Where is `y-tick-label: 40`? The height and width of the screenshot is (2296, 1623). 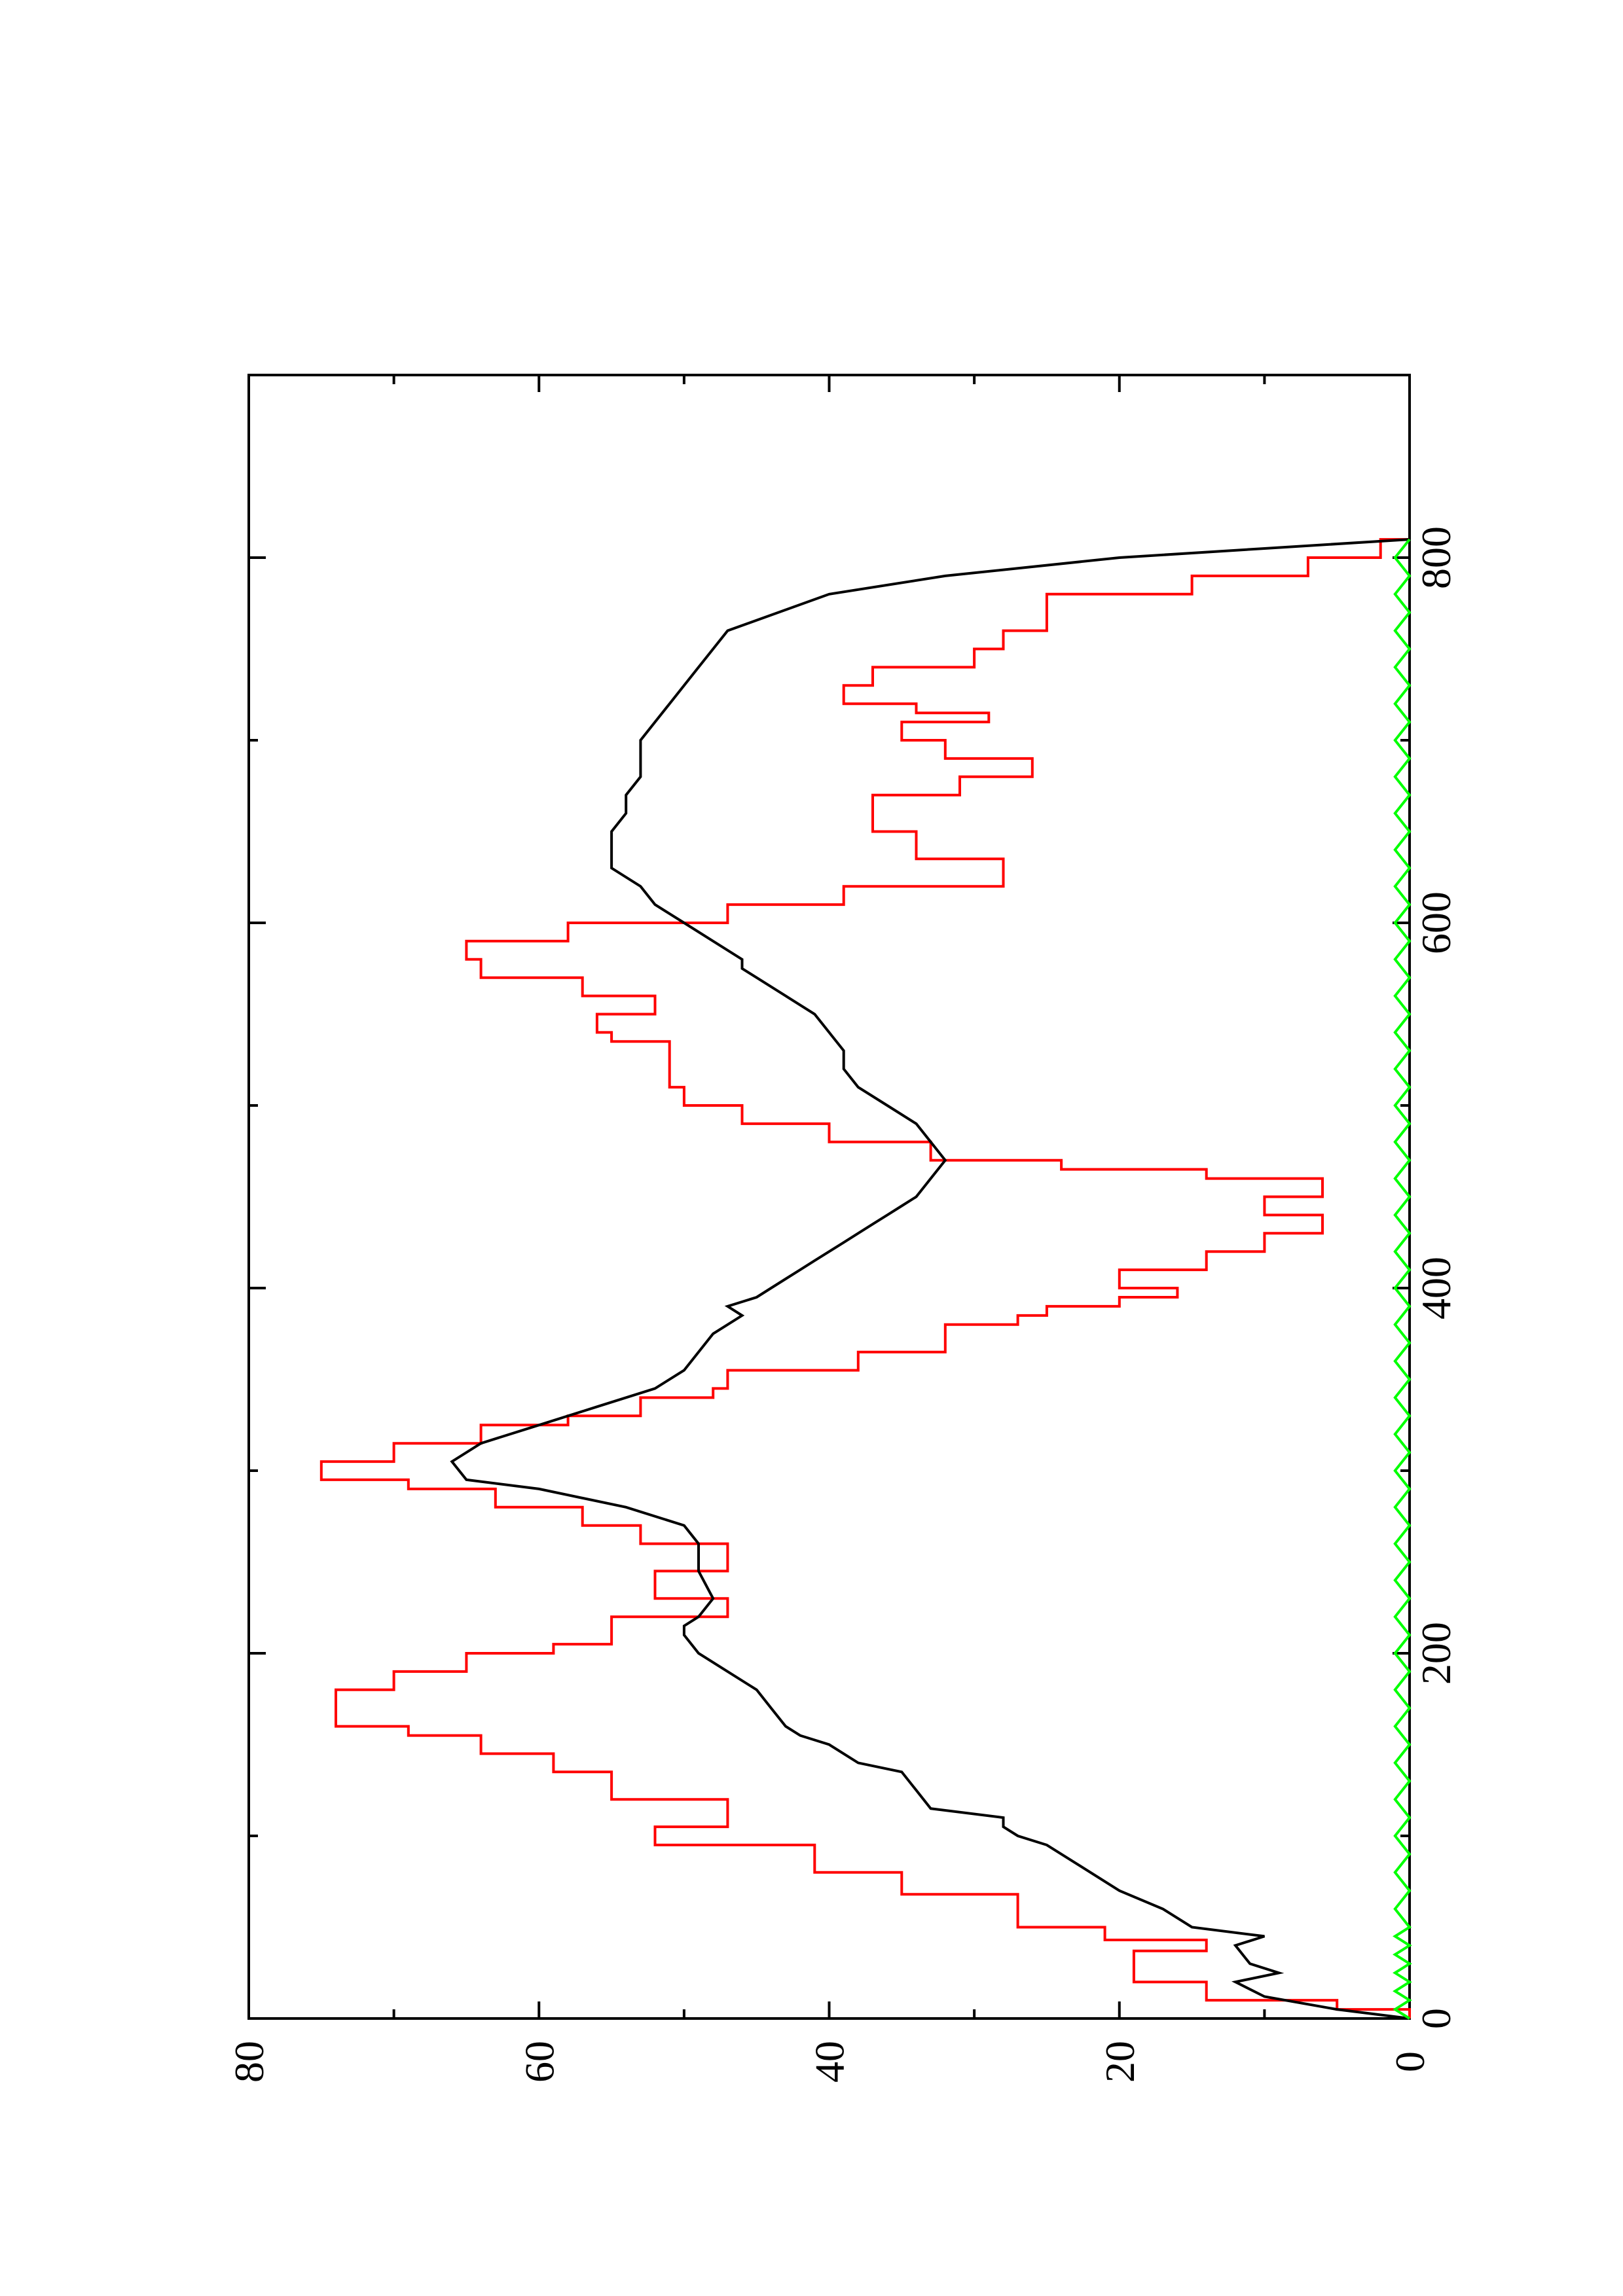 y-tick-label: 40 is located at coordinates (830, 2062).